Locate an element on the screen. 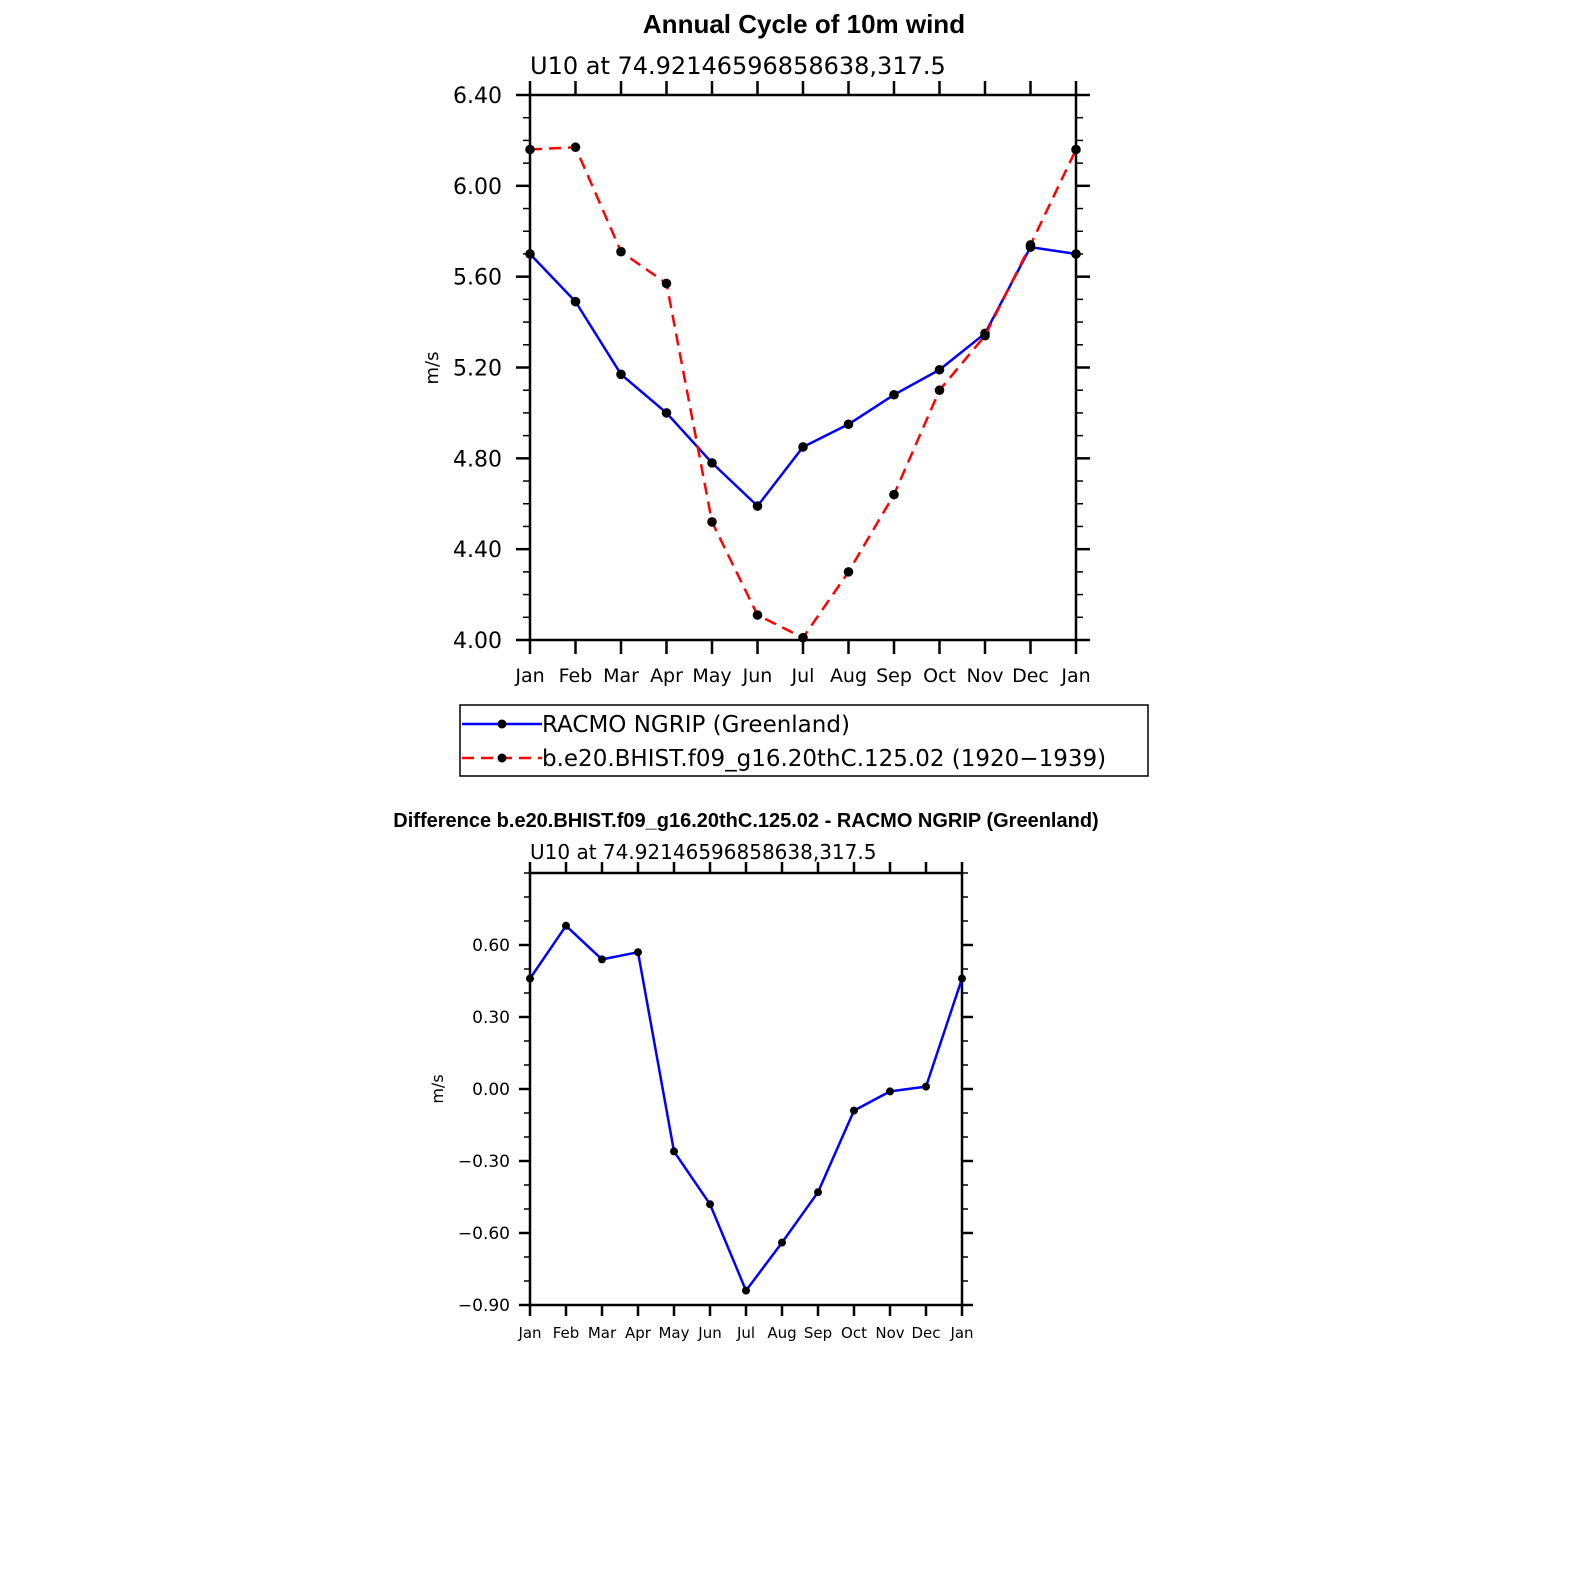 Image resolution: width=1574 pixels, height=1574 pixels. chart-2-y-tick-label: 0.00 is located at coordinates (491, 1090).